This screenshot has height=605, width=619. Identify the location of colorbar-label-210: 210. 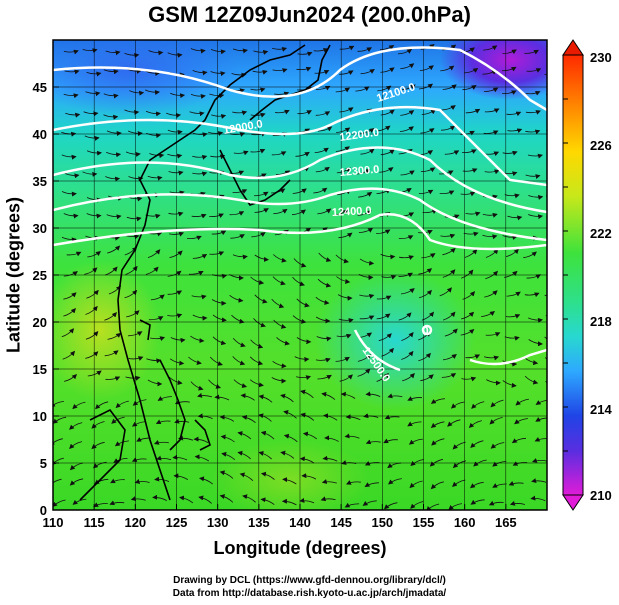
(601, 495).